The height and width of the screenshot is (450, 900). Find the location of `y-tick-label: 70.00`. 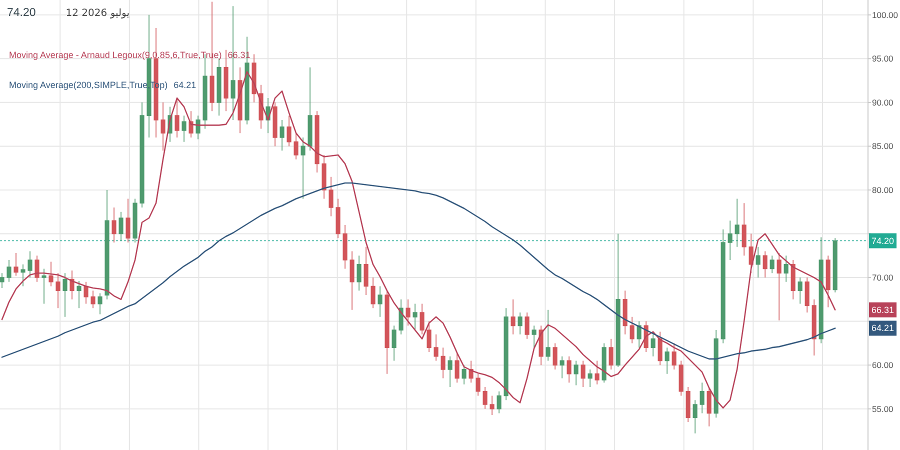

y-tick-label: 70.00 is located at coordinates (883, 277).